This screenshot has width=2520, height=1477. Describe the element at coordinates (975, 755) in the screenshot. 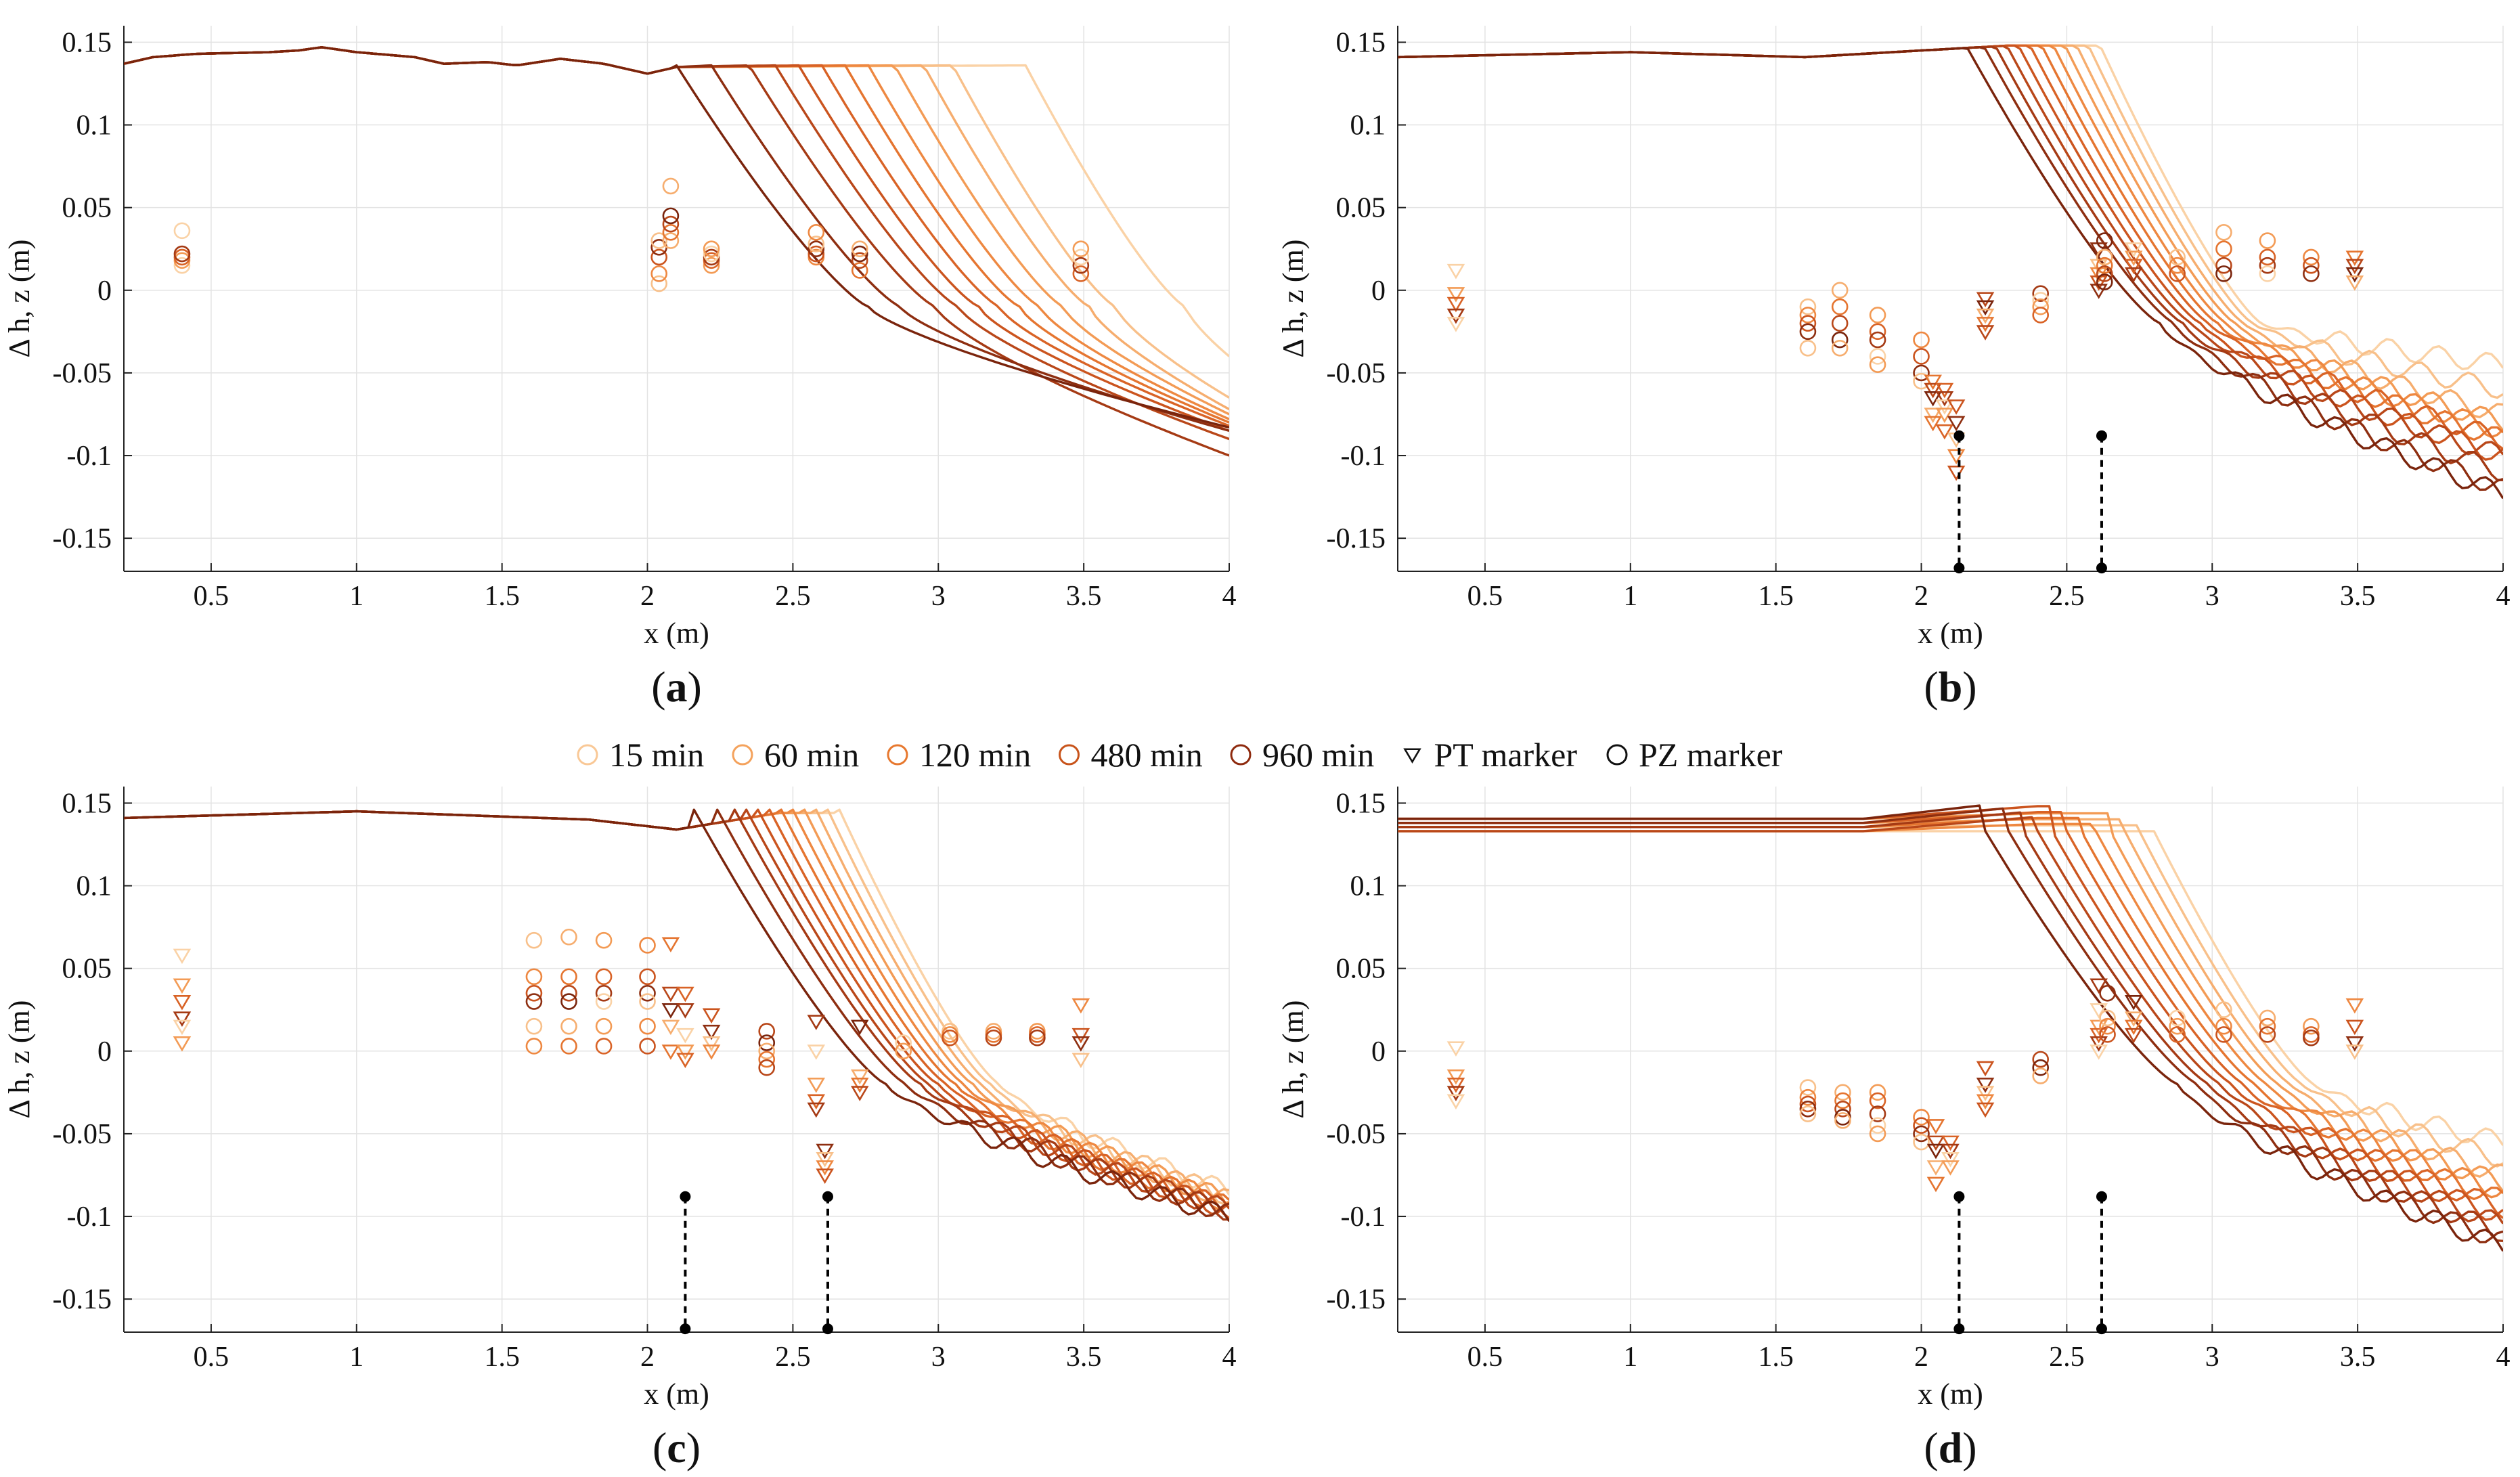

I see `legend-label: 120 min` at that location.